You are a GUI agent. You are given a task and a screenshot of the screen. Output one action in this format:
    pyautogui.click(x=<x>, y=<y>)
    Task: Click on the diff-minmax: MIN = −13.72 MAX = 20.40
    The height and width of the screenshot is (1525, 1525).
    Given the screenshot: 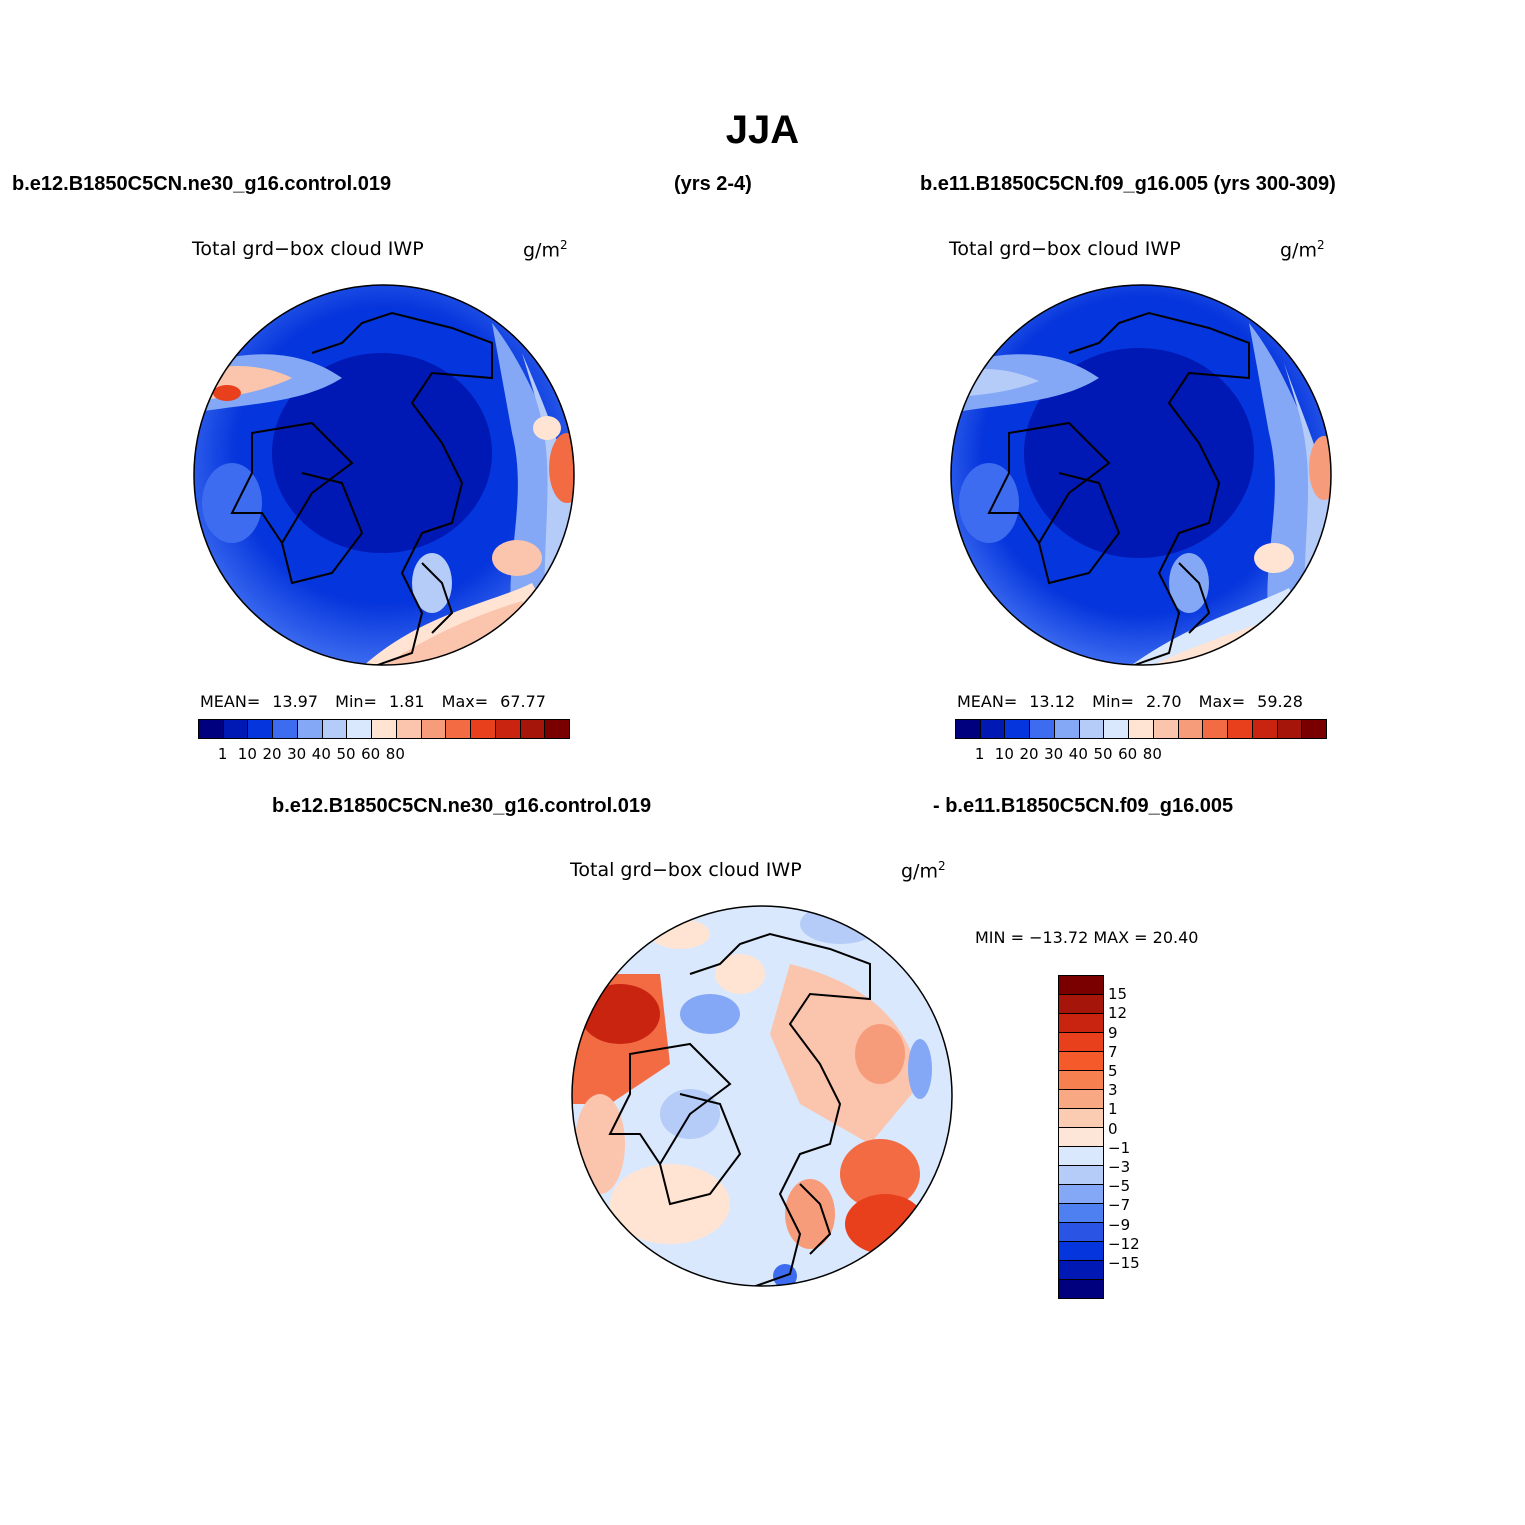 What is the action you would take?
    pyautogui.click(x=1087, y=937)
    